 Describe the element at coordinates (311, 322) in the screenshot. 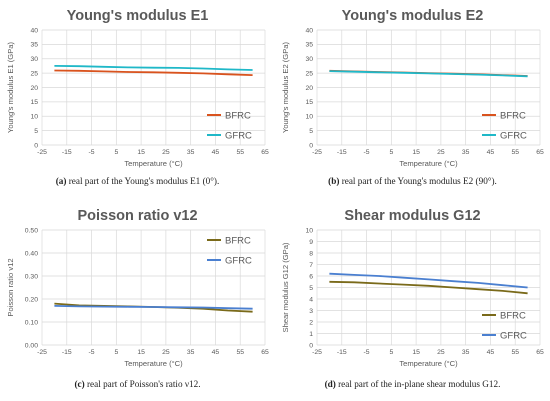

I see `y-tick-label: 2` at that location.